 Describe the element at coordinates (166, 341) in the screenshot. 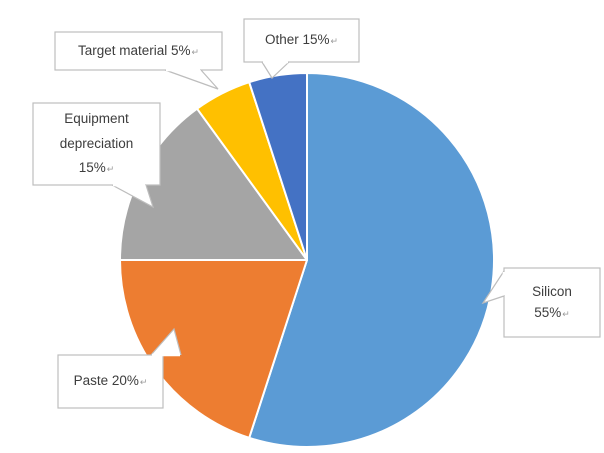

I see `callout-tail-paste` at that location.